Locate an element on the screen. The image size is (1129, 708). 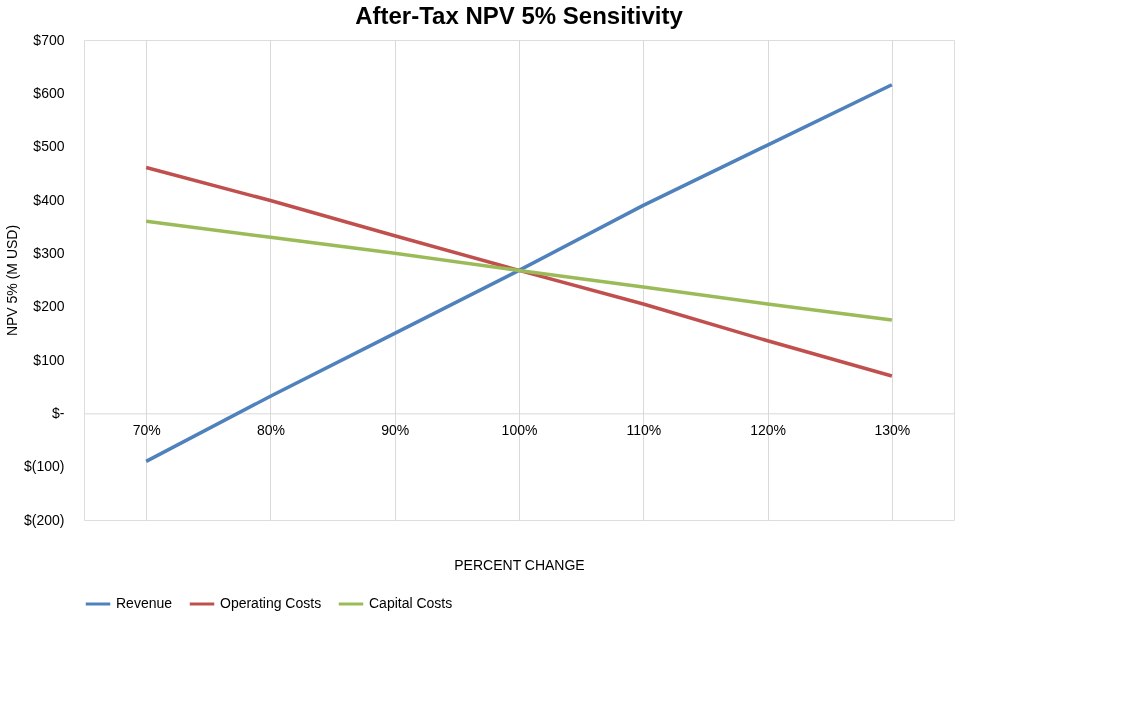
y-tick-label: $400 is located at coordinates (49, 199).